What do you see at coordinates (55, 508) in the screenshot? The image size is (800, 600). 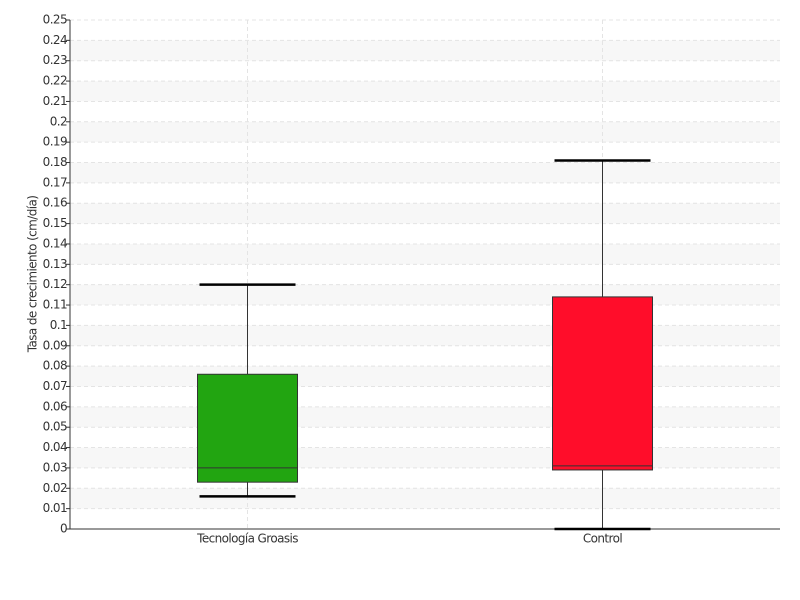 I see `y-tick-label: 0.01` at bounding box center [55, 508].